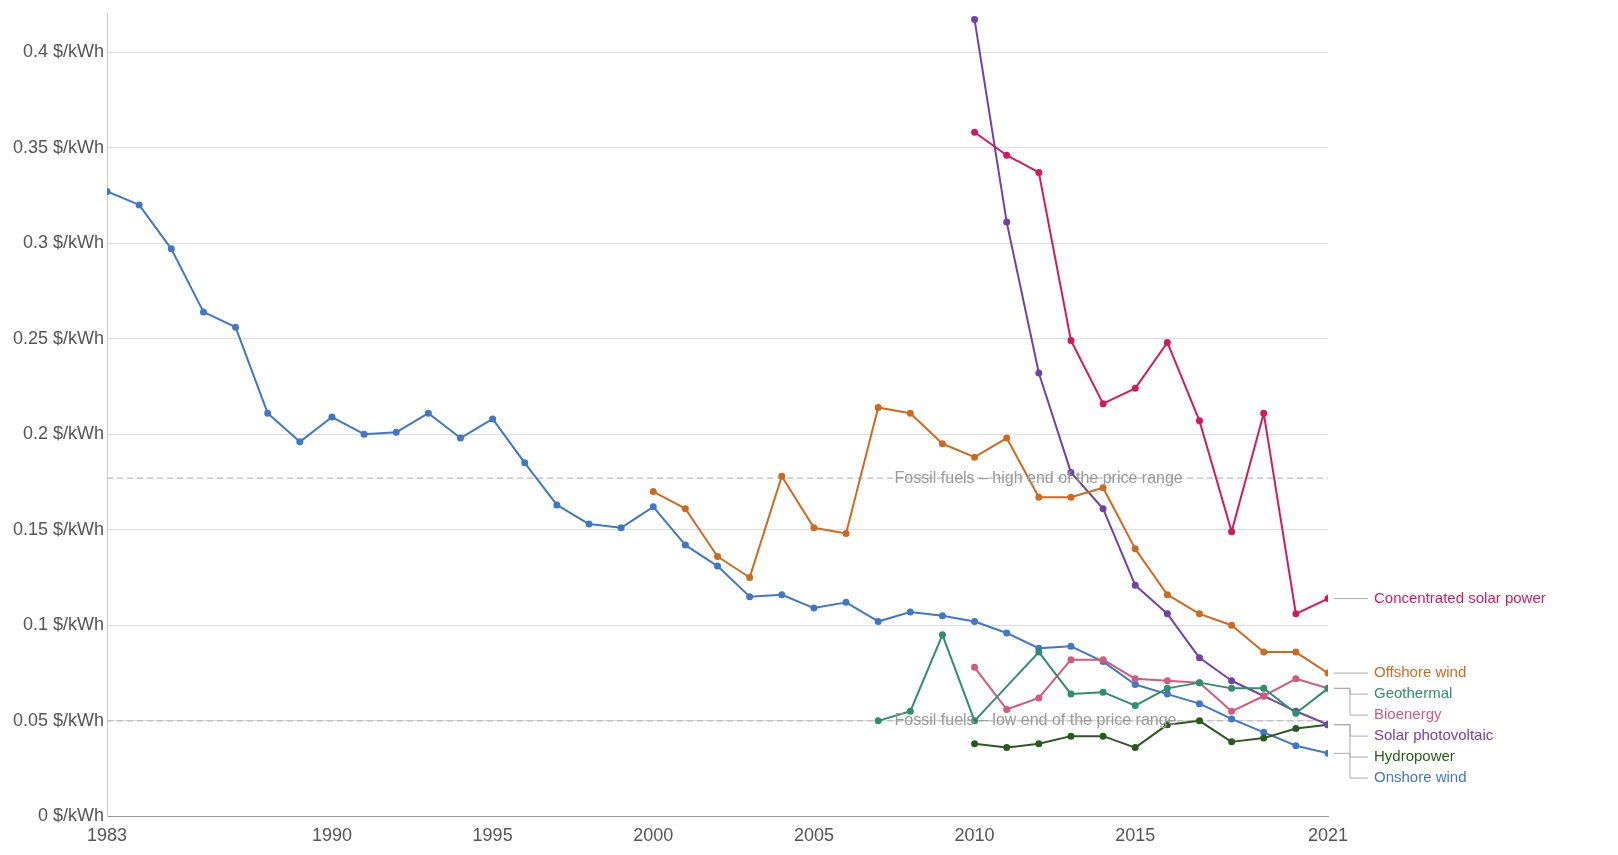  What do you see at coordinates (1408, 714) in the screenshot?
I see `text: Bioenergy` at bounding box center [1408, 714].